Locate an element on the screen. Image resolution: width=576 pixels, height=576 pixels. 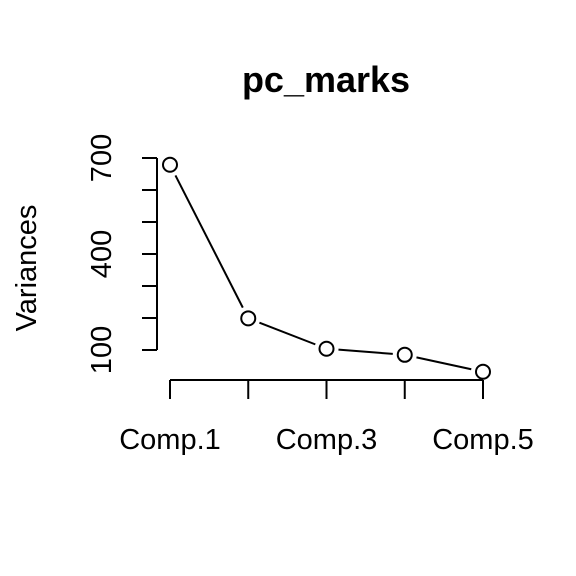
y-axis: 100 400 700 is located at coordinates (122, 254).